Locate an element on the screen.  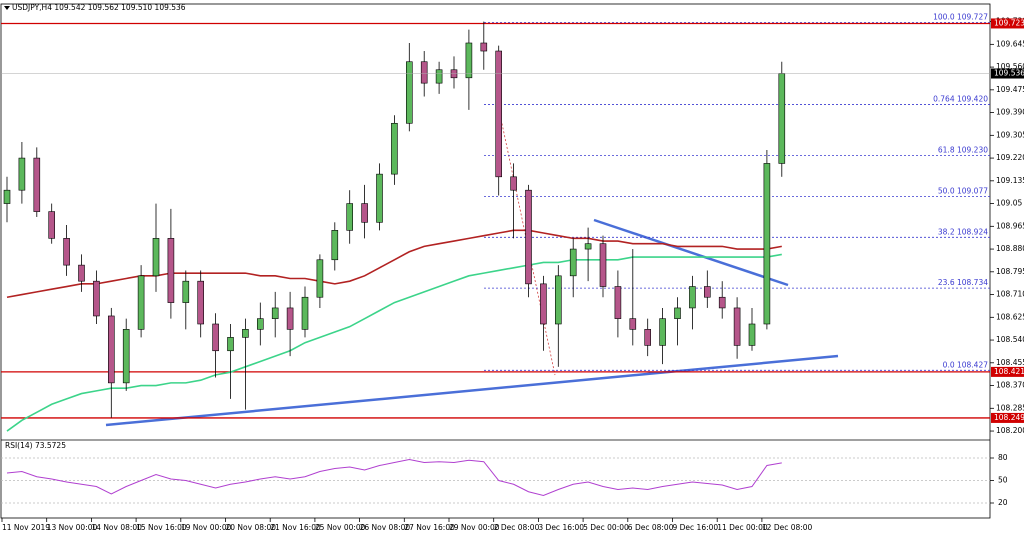
y-tick-label: 108.880 is located at coordinates (1010, 248).